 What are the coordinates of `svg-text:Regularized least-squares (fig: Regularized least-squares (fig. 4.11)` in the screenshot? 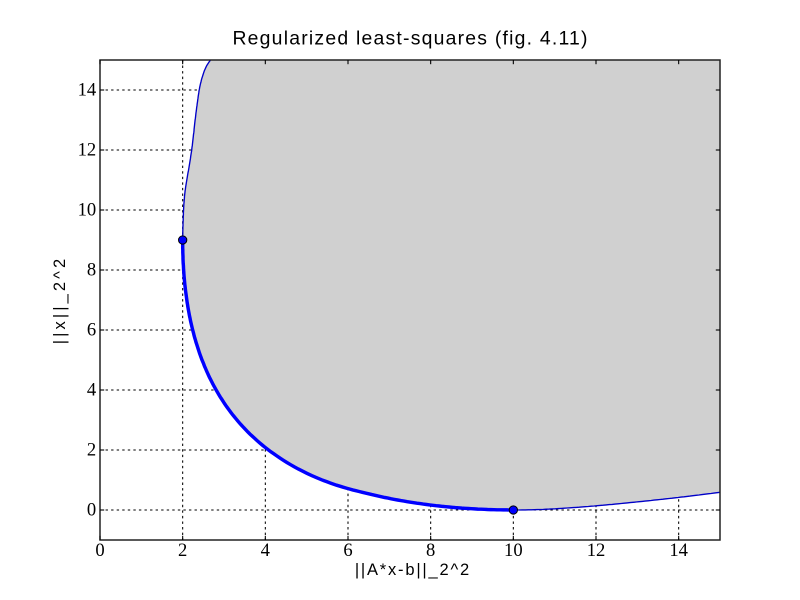 It's located at (410, 39).